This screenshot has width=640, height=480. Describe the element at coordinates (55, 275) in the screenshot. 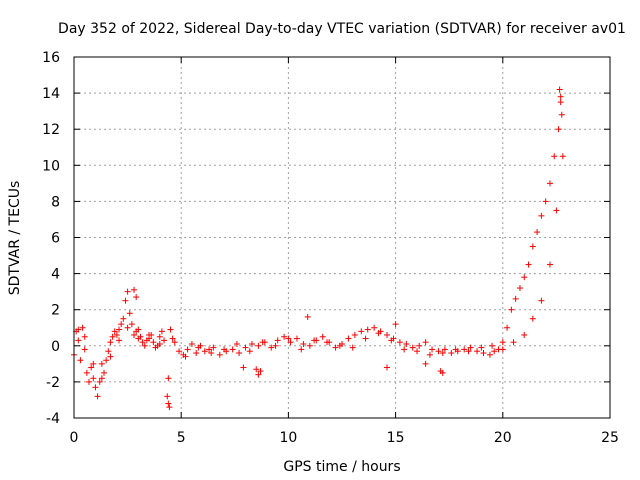

I see `y-tick-label: 4` at that location.